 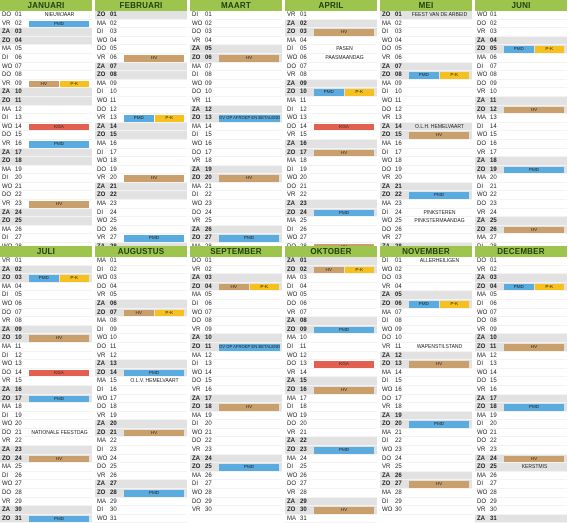 I want to click on day-row: WO 07, so click(x=521, y=313).